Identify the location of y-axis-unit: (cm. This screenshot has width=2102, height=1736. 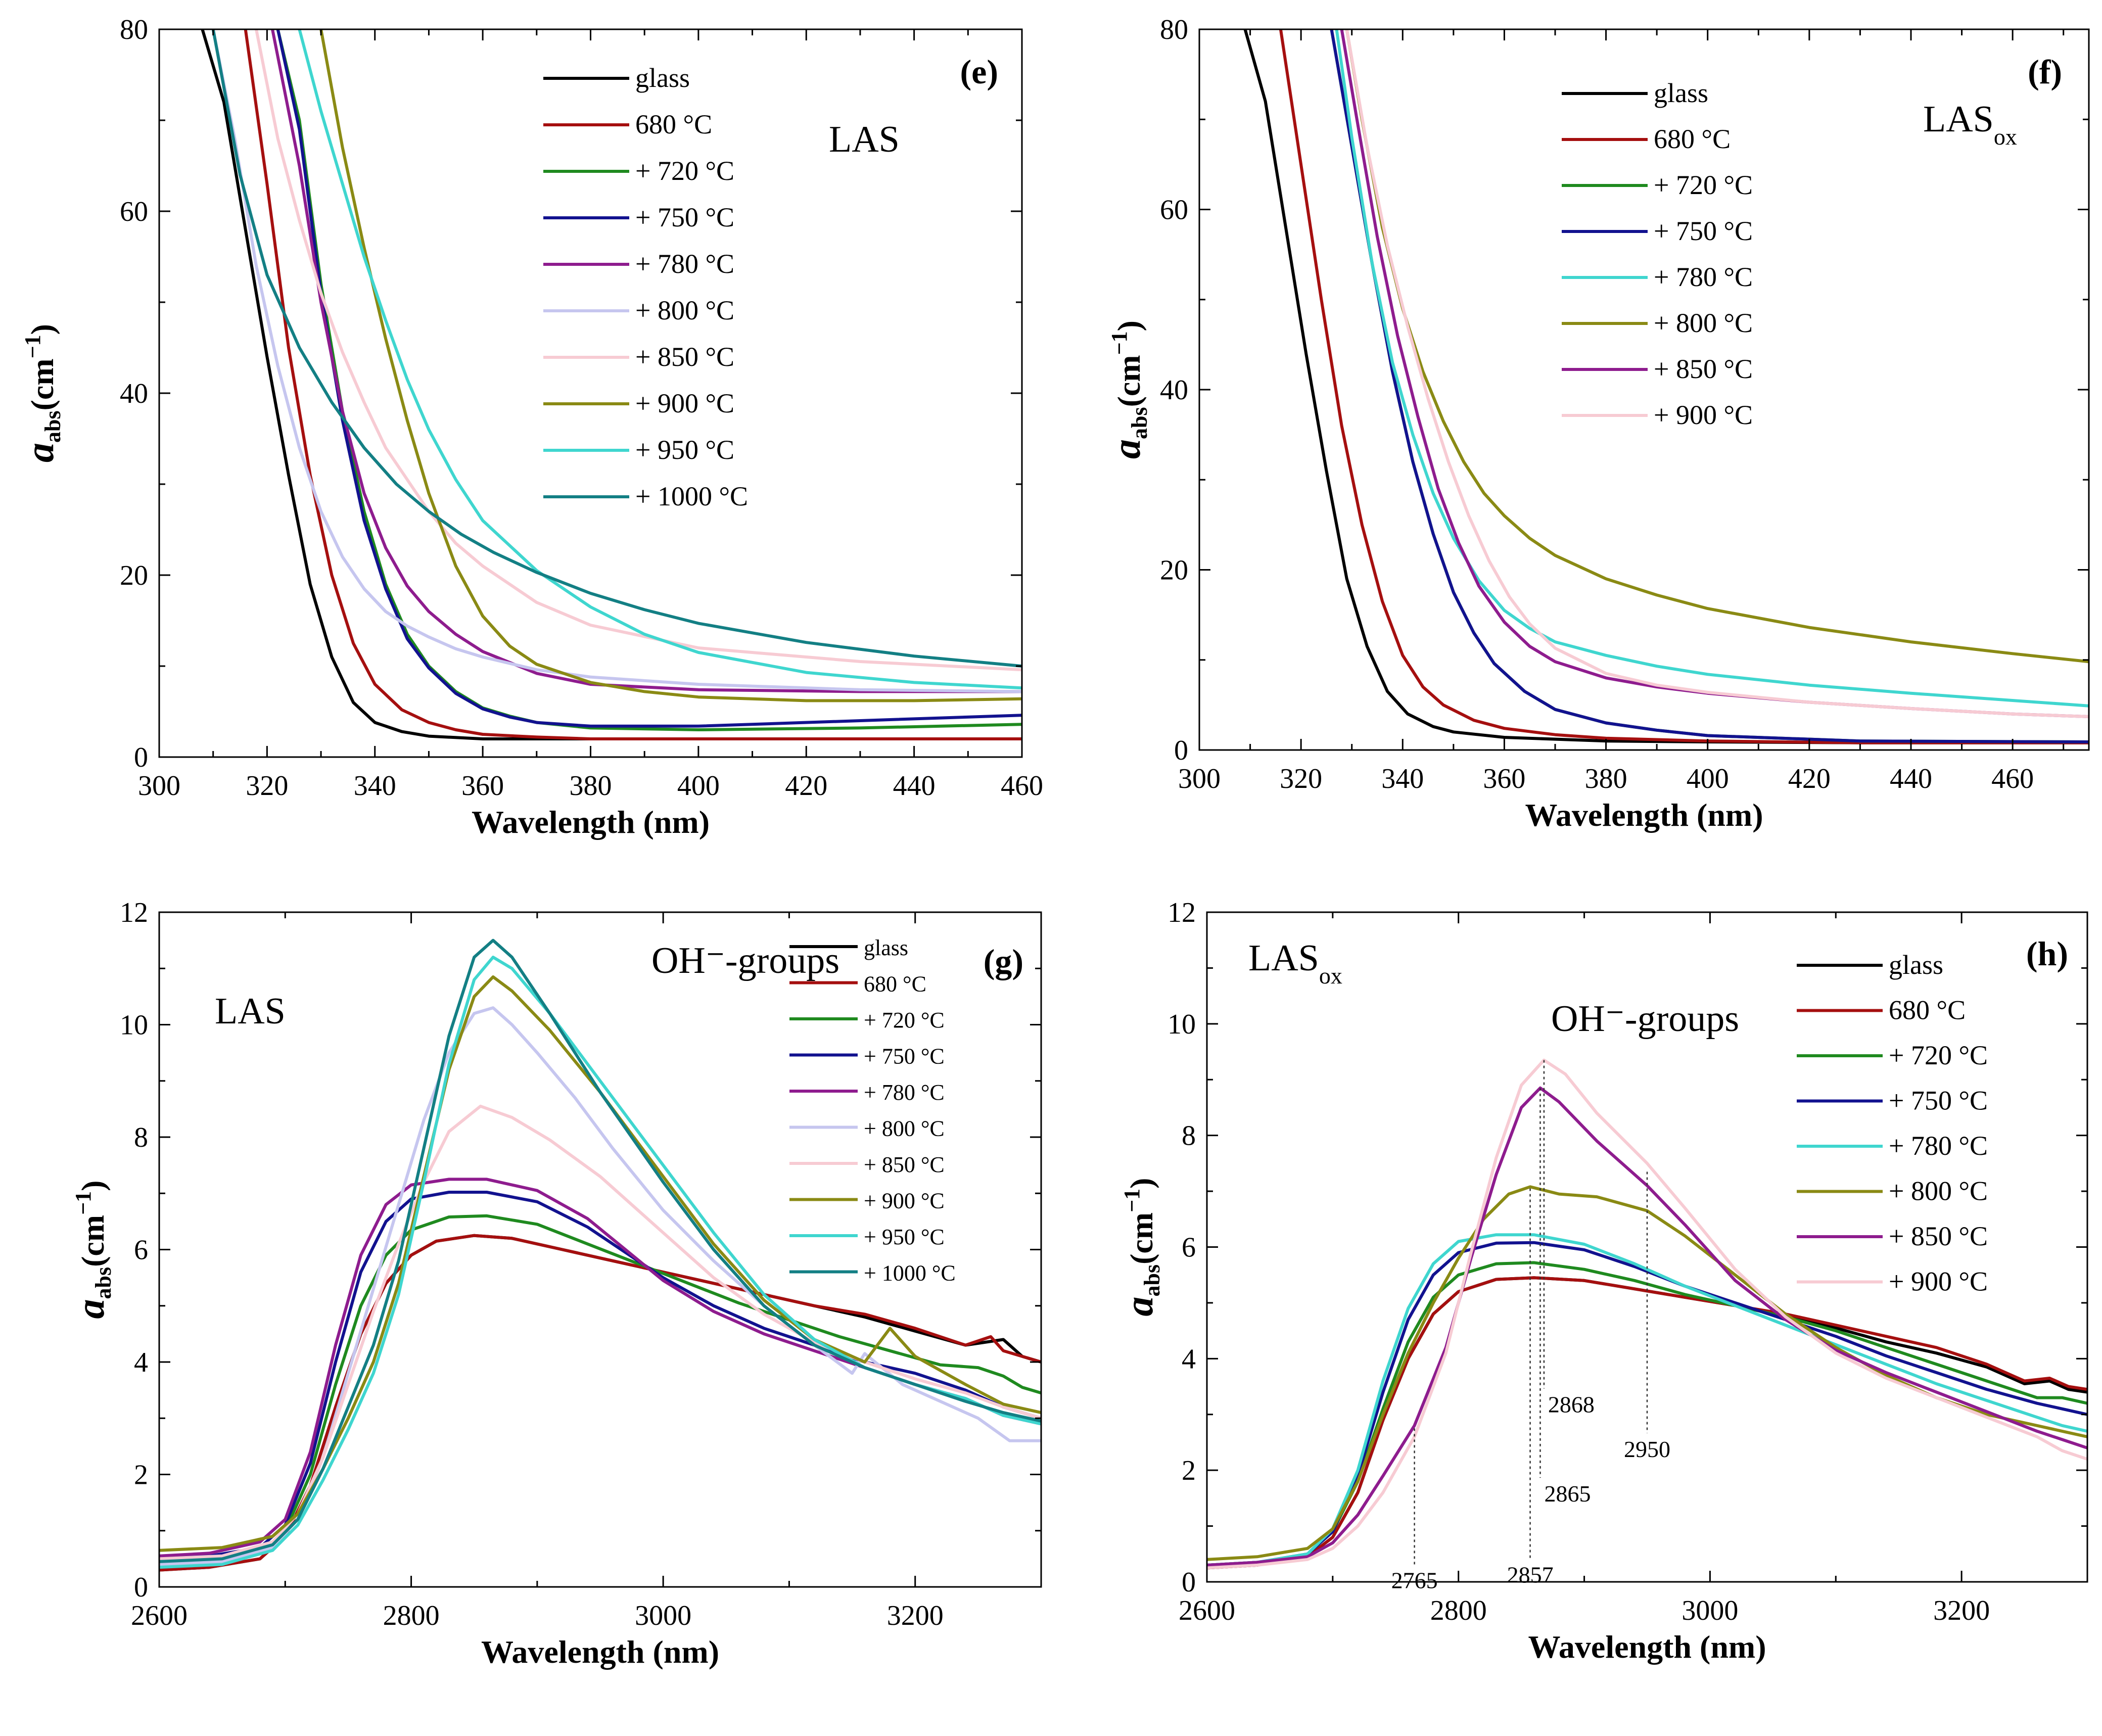
(42, 384).